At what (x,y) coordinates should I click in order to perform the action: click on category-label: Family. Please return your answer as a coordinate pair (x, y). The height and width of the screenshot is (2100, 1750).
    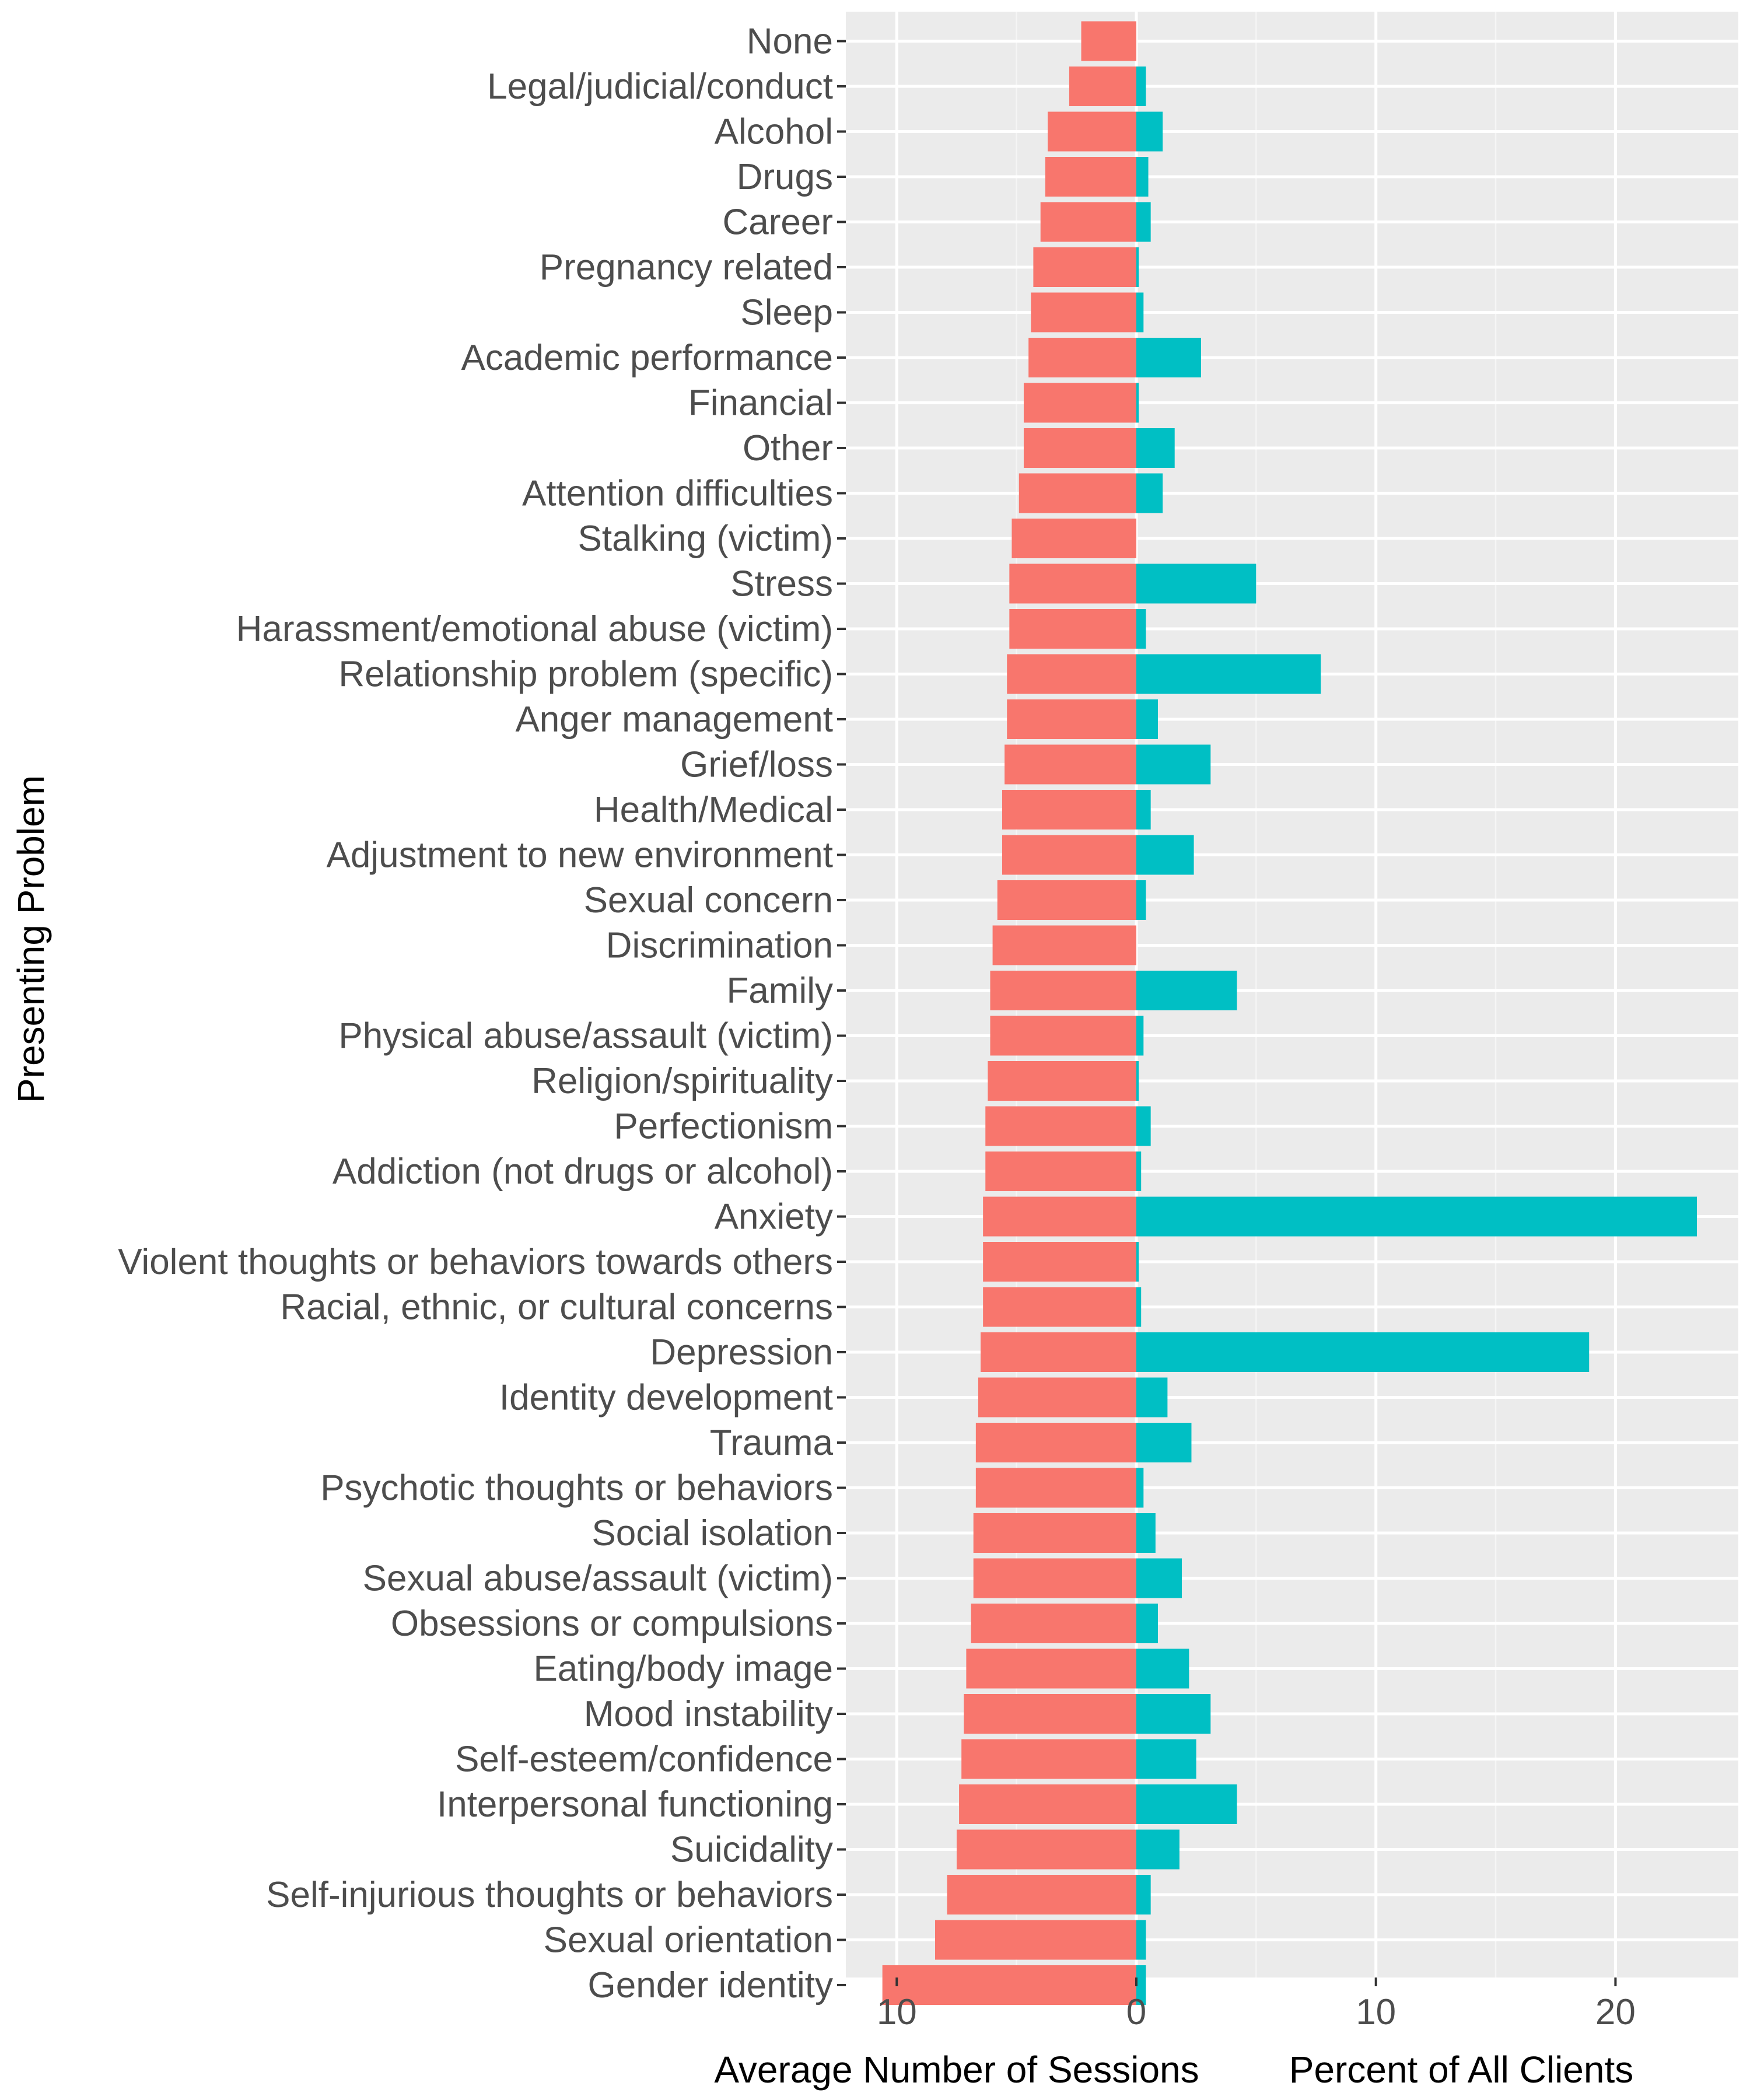
    Looking at the image, I should click on (779, 991).